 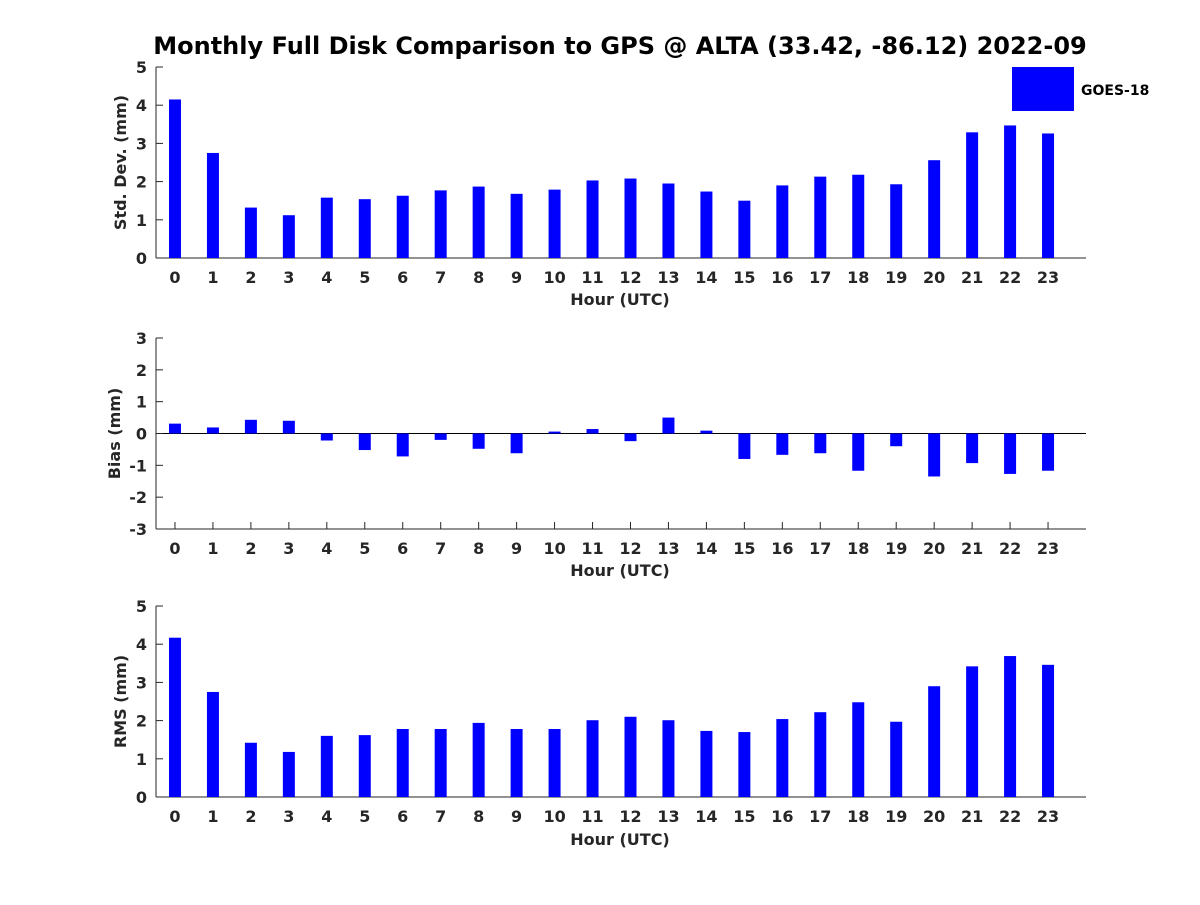 I want to click on y-tick-label: -2, so click(x=138, y=497).